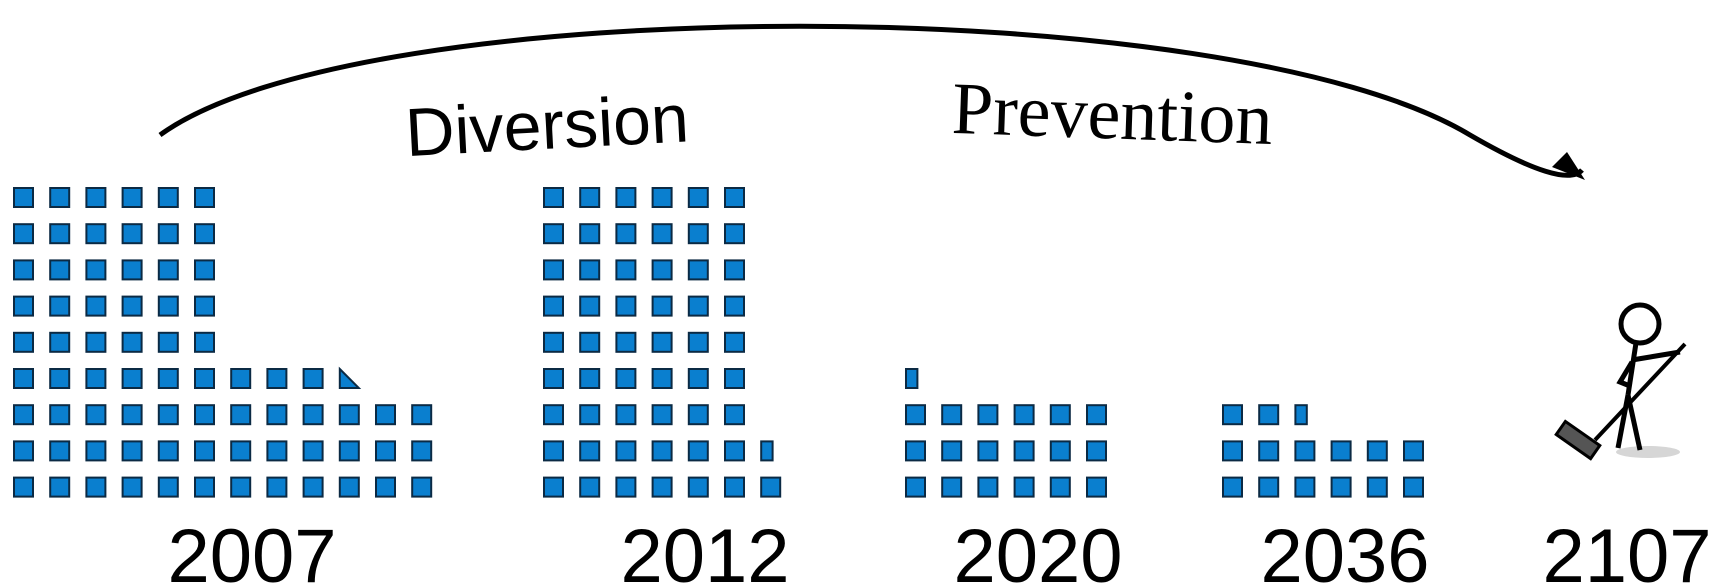 This screenshot has width=1721, height=585. I want to click on block-group-2107: 2107, so click(1626, 549).